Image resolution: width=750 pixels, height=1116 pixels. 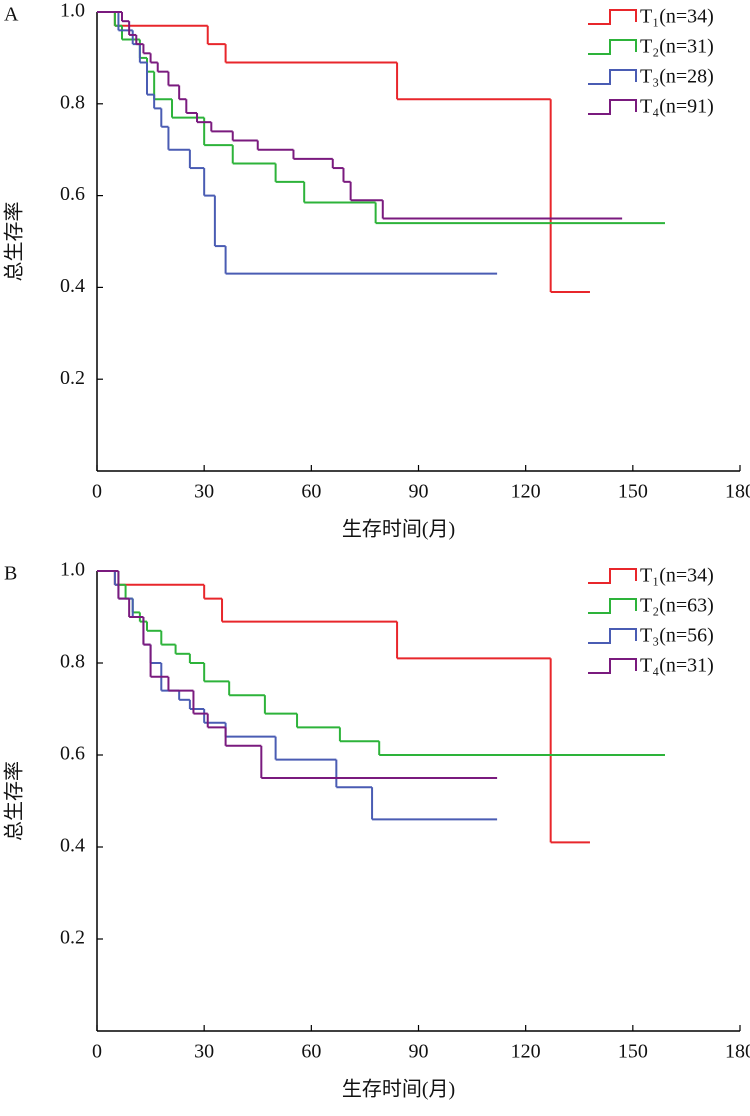 What do you see at coordinates (677, 107) in the screenshot?
I see `legend-label: T₄(n=91)` at bounding box center [677, 107].